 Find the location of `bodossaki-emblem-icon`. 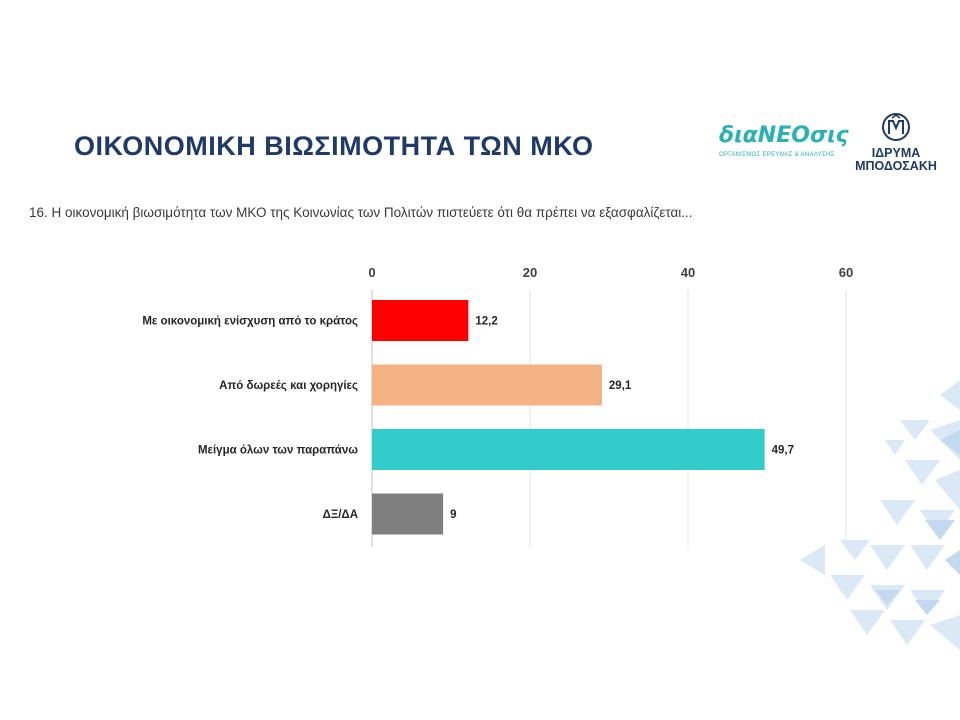

bodossaki-emblem-icon is located at coordinates (896, 127).